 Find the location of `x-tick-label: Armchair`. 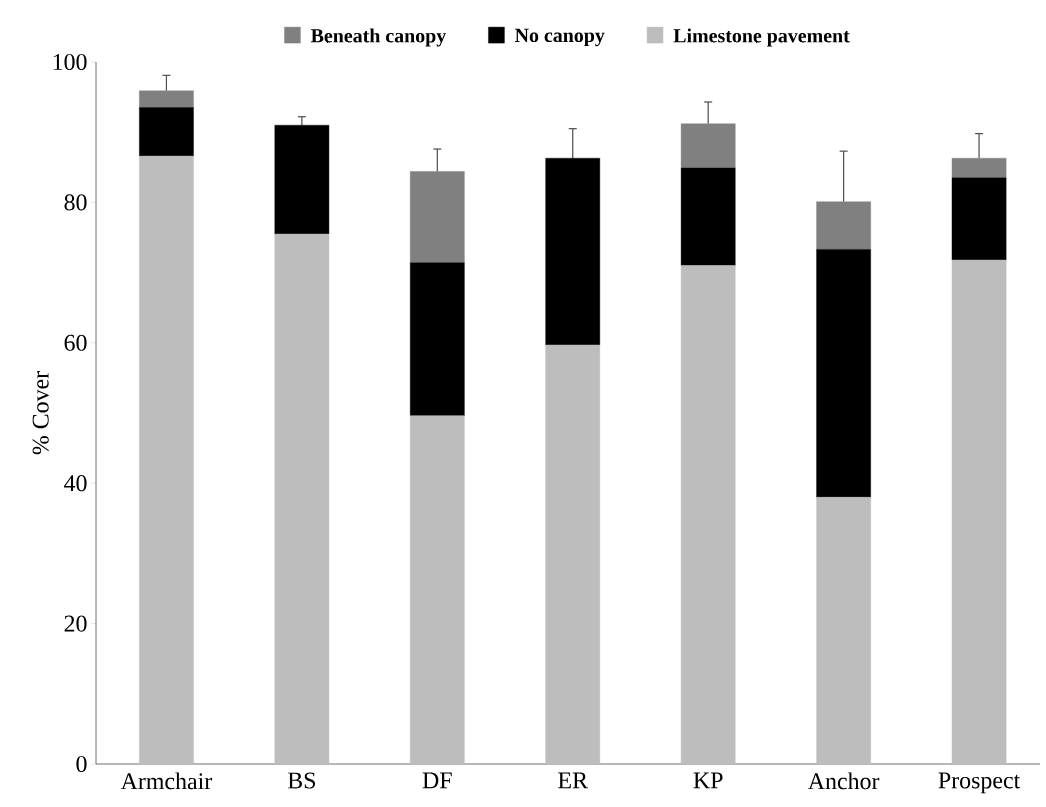

x-tick-label: Armchair is located at coordinates (166, 781).